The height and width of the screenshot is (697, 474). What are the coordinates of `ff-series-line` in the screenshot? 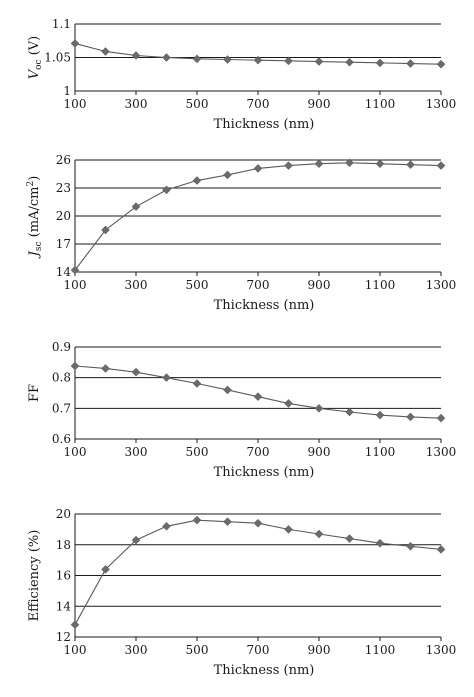 It's located at (258, 392).